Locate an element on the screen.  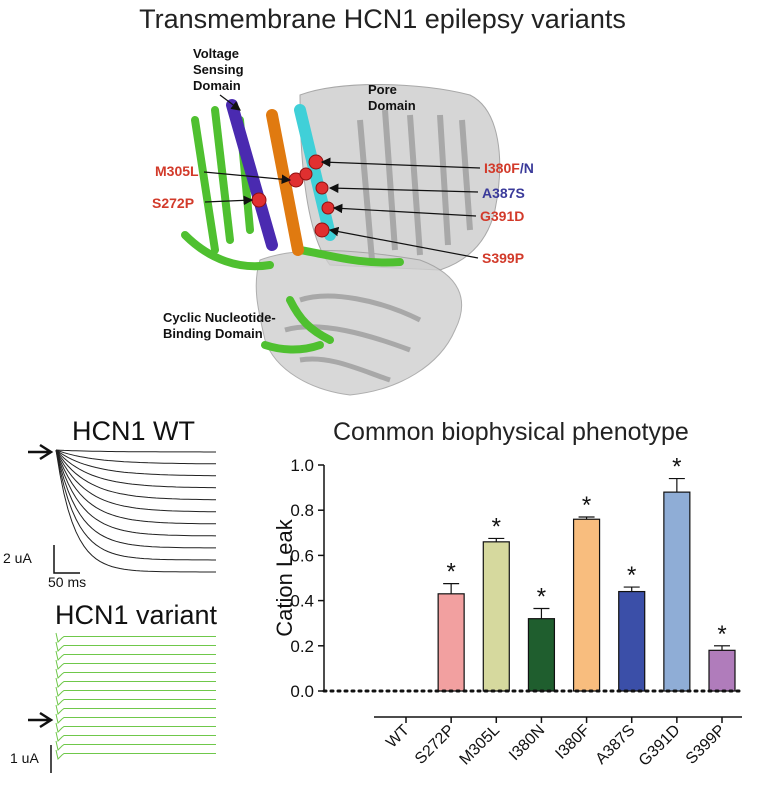
arrow-m305l is located at coordinates (247, 178).